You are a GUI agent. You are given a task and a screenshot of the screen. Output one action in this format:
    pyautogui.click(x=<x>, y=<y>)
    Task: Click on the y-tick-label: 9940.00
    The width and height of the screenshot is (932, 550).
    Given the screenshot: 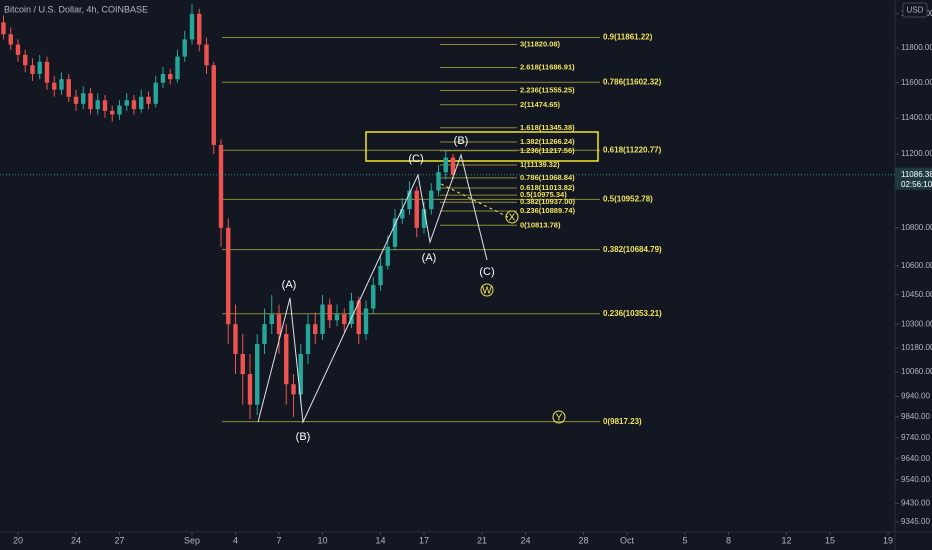 What is the action you would take?
    pyautogui.click(x=915, y=396)
    